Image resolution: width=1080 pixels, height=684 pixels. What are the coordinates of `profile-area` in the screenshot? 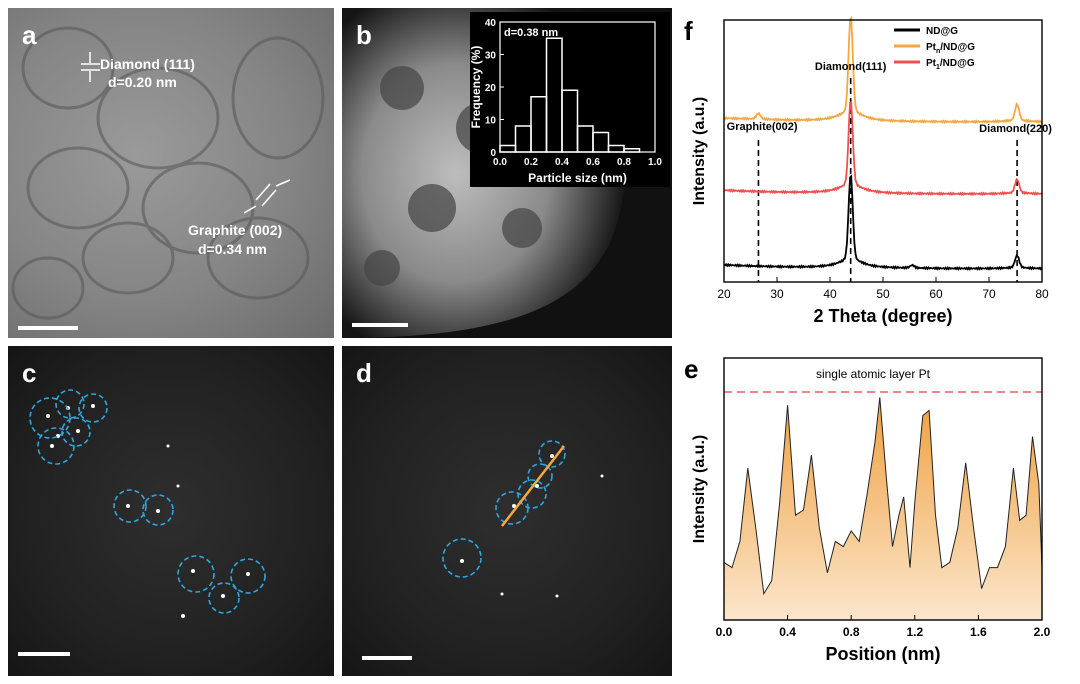 It's located at (883, 508).